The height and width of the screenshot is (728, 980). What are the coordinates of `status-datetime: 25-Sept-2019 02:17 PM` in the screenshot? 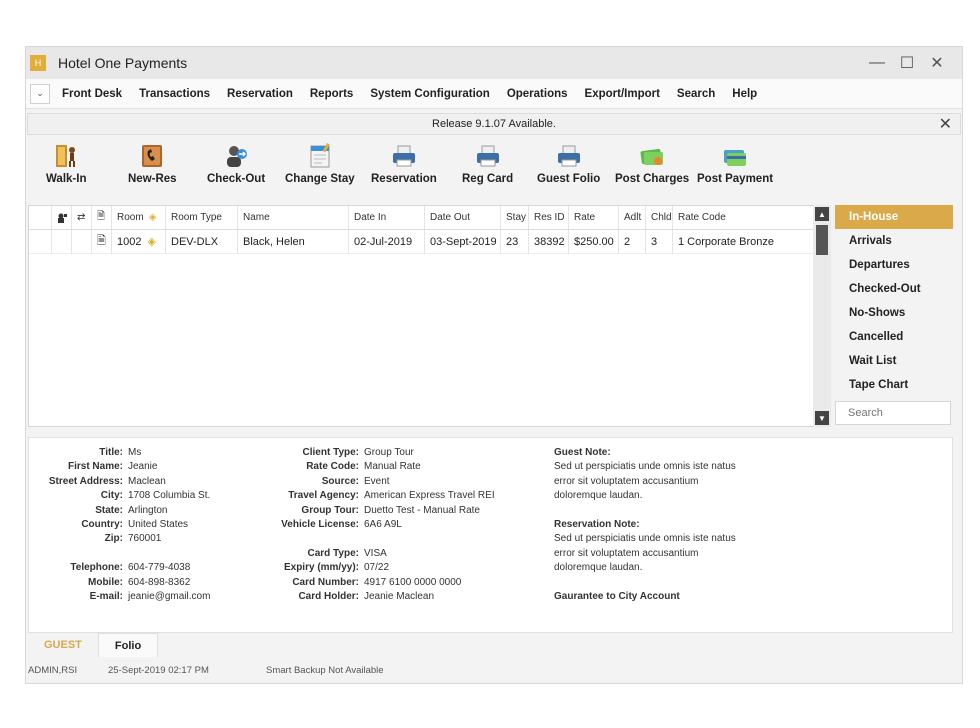 It's located at (158, 670).